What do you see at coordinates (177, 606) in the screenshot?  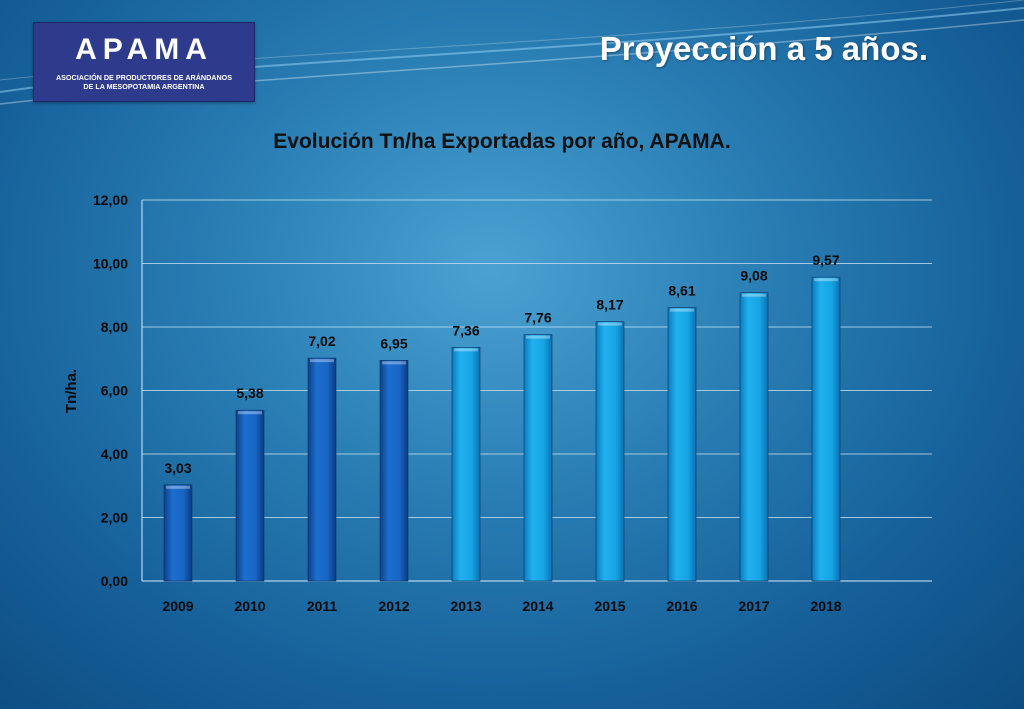 I see `x-tick-label: 2009` at bounding box center [177, 606].